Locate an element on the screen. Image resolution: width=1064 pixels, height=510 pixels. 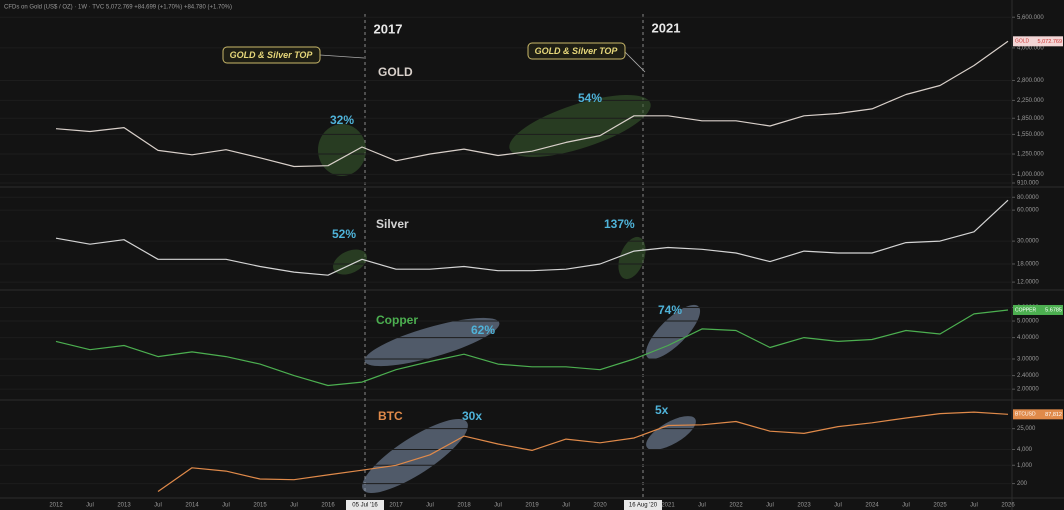
y-tick-label: 4.00000 is located at coordinates (1028, 338).